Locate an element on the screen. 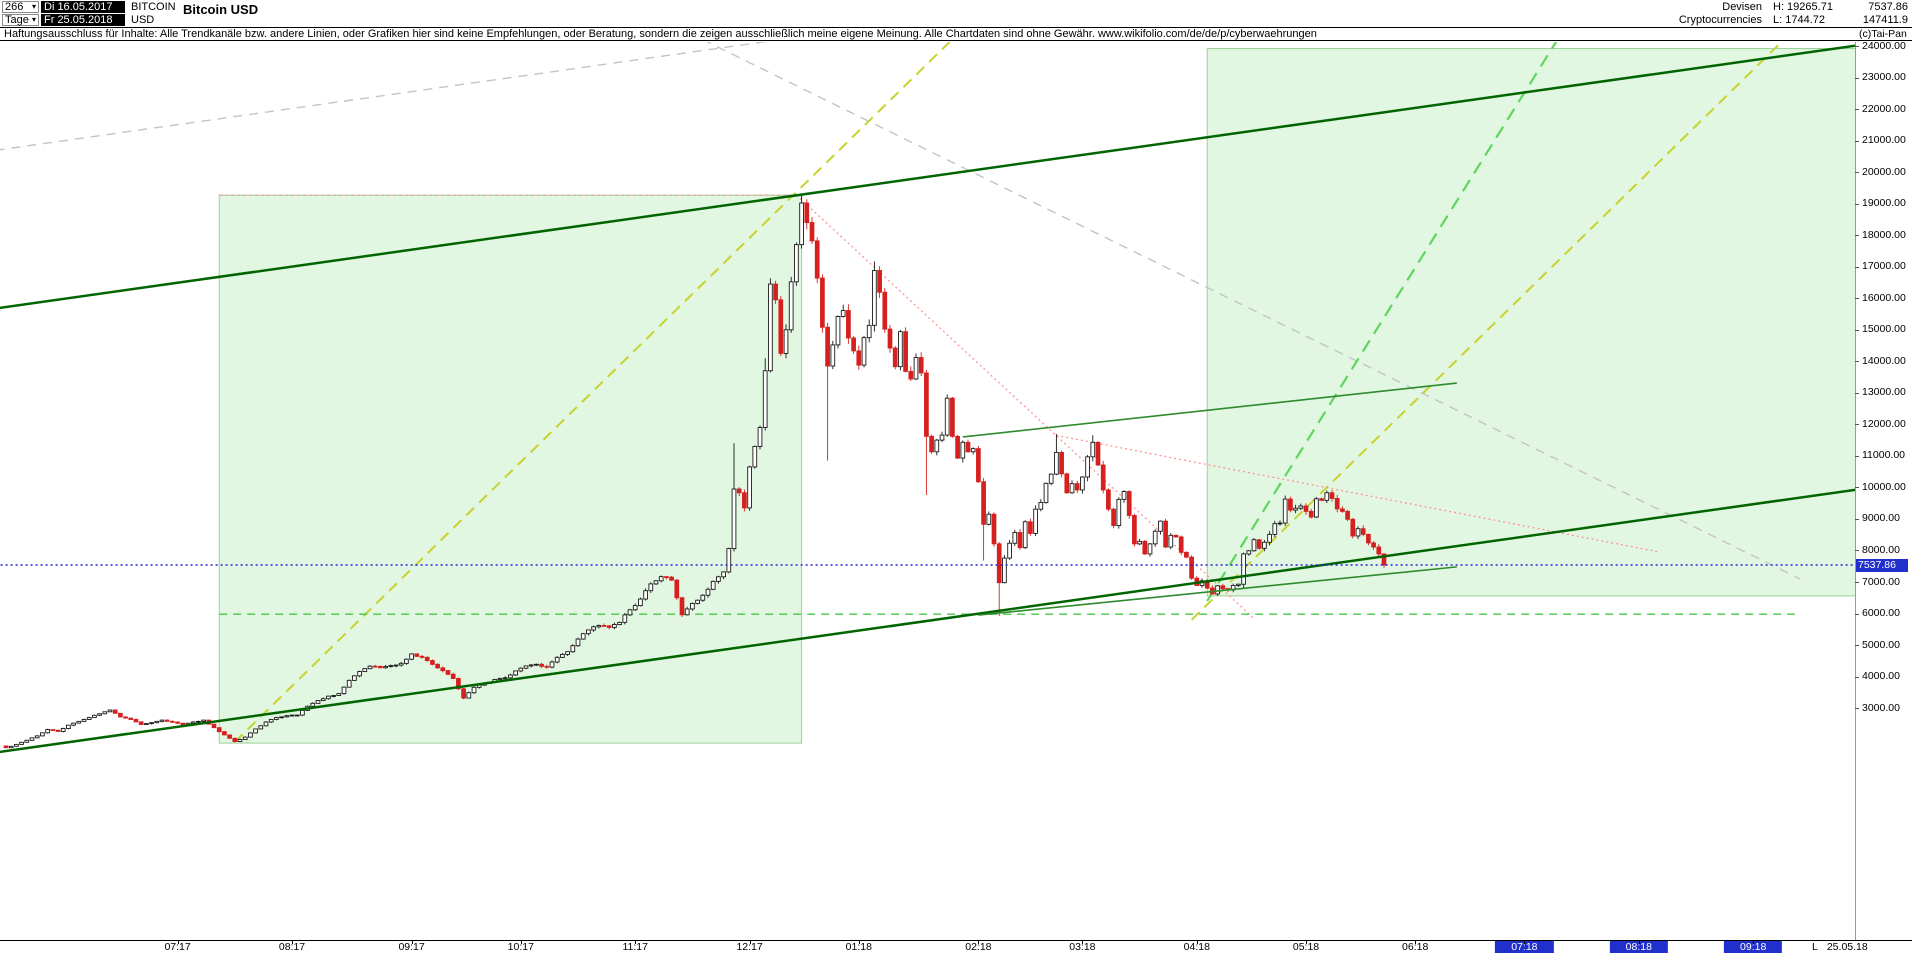 This screenshot has height=953, width=1912. bars-count-value: 266 is located at coordinates (14, 7).